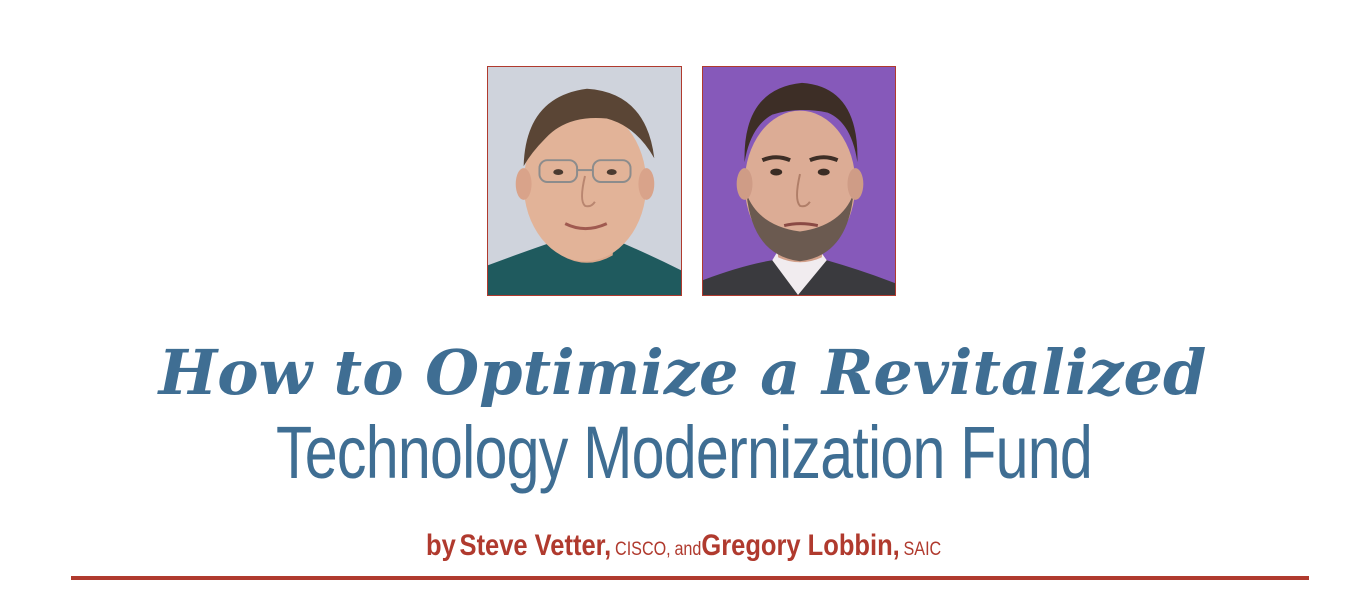  What do you see at coordinates (441, 545) in the screenshot?
I see `byline-prefix: by` at bounding box center [441, 545].